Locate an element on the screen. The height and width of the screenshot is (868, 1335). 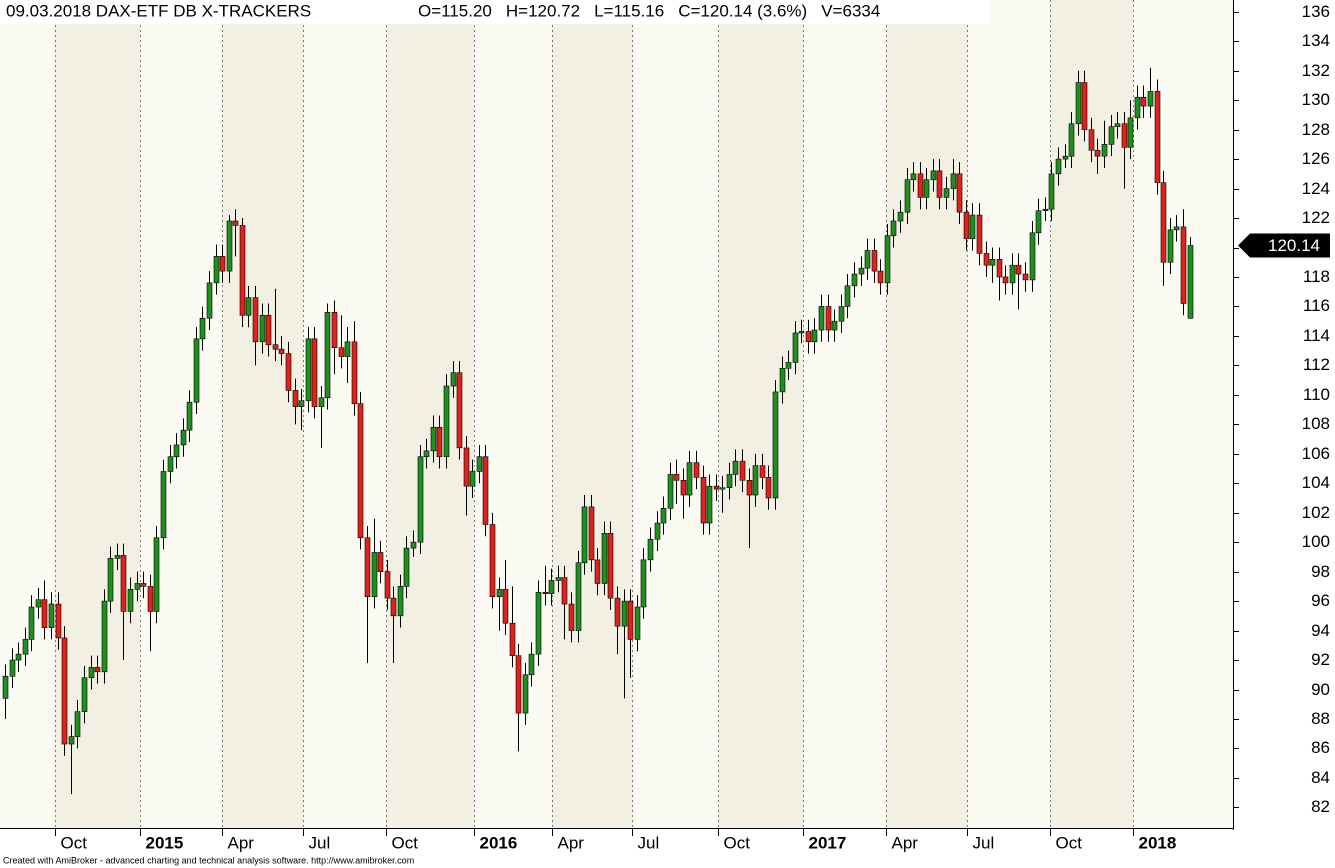
last-price-marker is located at coordinates (1284, 245).